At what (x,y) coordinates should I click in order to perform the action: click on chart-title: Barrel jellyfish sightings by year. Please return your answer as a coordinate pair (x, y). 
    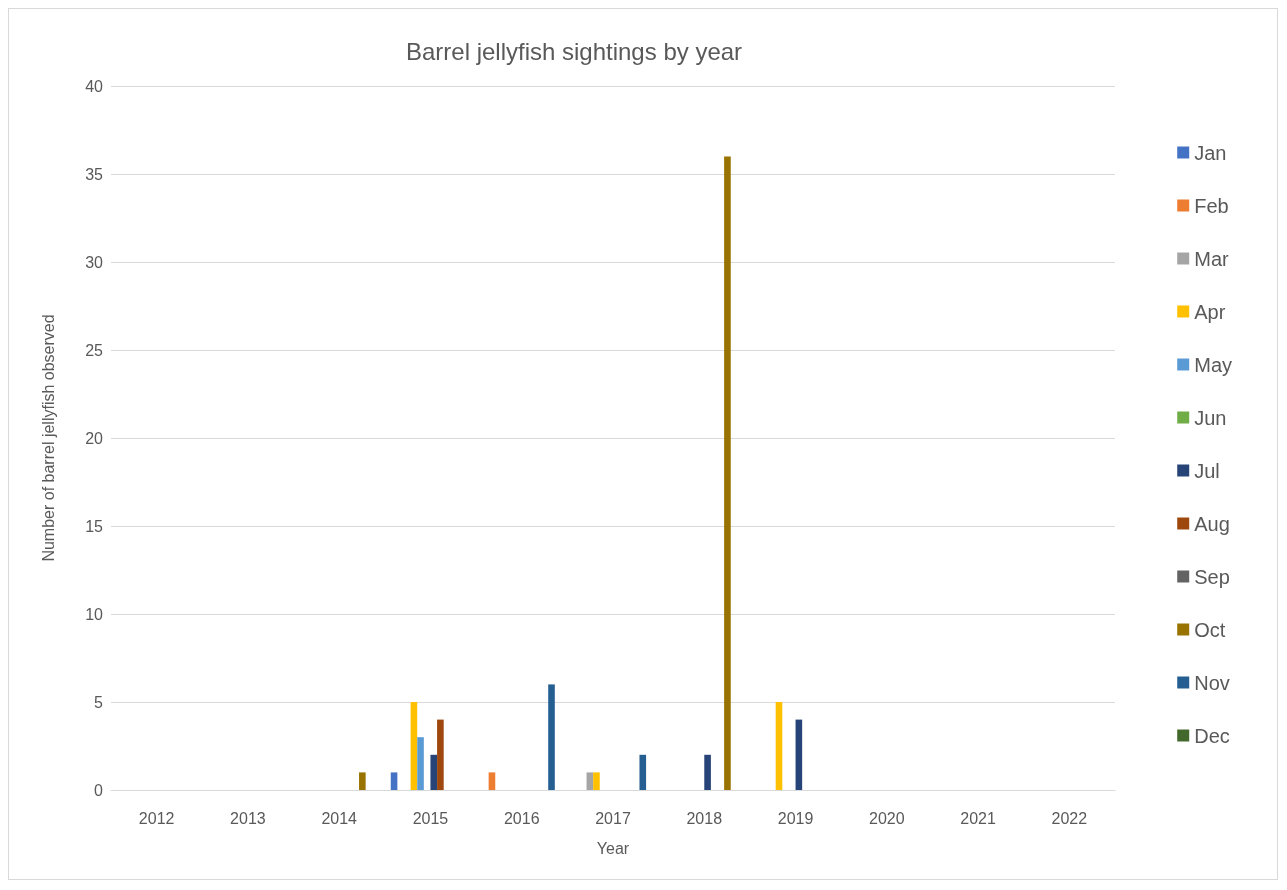
    Looking at the image, I should click on (574, 51).